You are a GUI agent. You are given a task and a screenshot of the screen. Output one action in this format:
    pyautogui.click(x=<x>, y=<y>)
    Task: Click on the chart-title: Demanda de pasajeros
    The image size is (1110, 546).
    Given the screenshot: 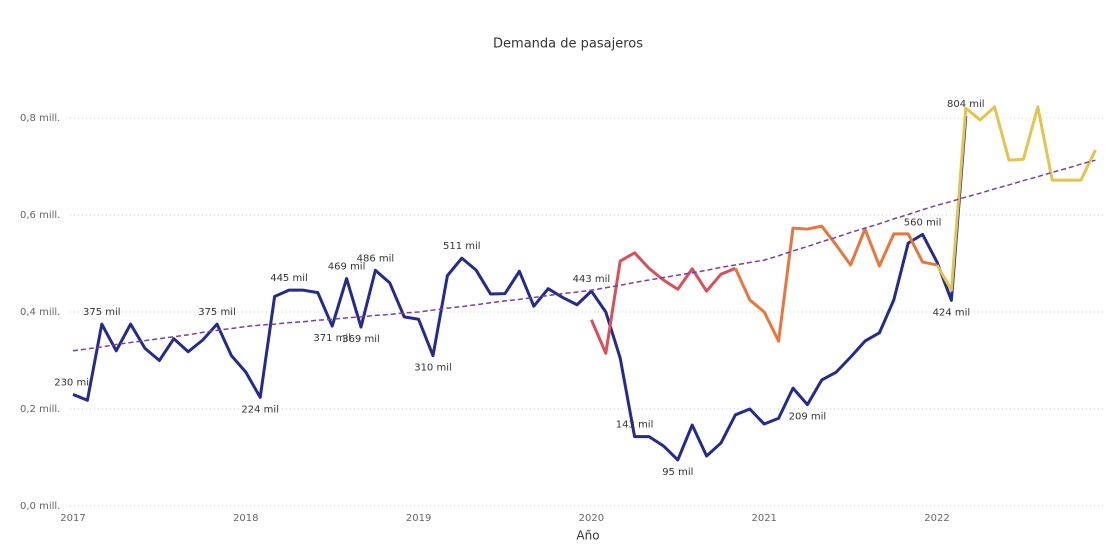 What is the action you would take?
    pyautogui.click(x=568, y=44)
    